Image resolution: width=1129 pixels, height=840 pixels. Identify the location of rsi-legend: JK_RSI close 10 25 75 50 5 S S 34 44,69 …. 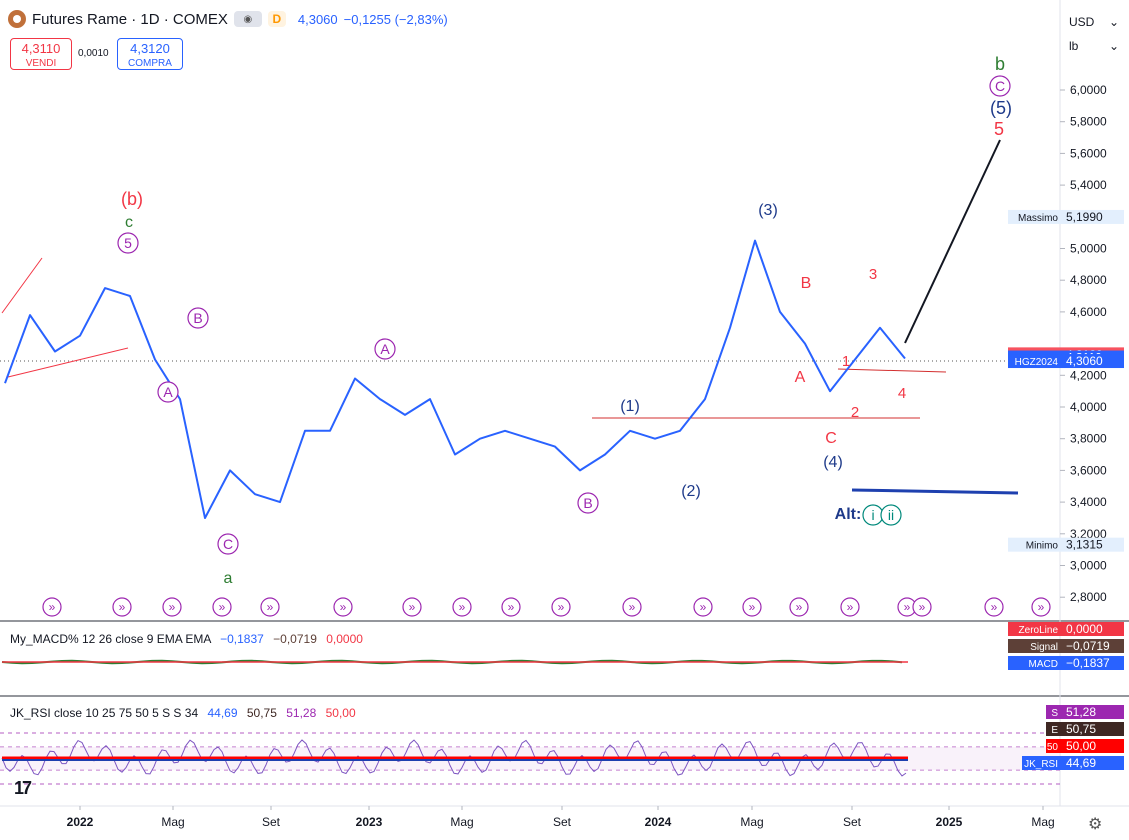
(183, 713).